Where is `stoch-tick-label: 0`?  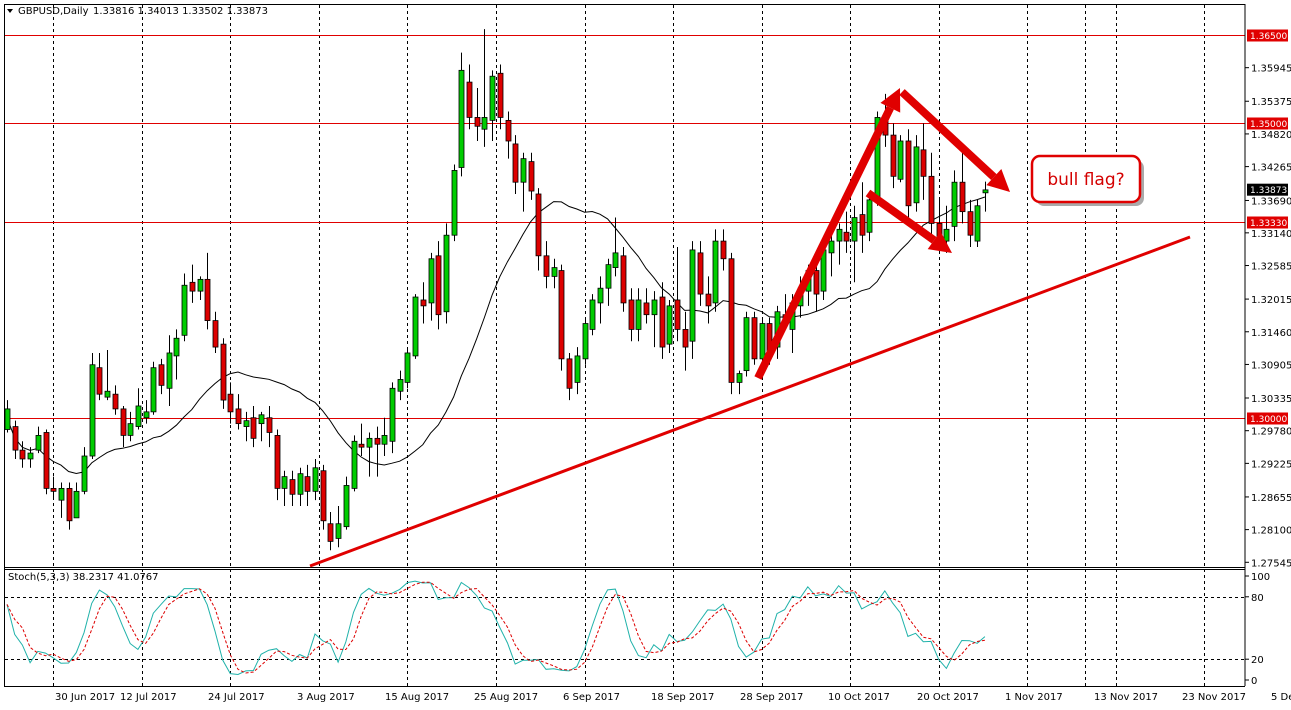 stoch-tick-label: 0 is located at coordinates (1254, 681).